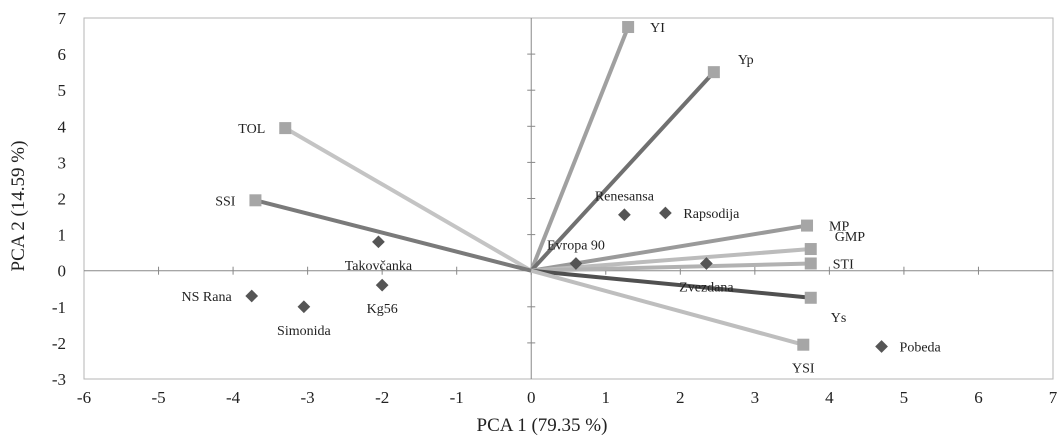  What do you see at coordinates (62, 235) in the screenshot?
I see `y-tick-label: 1` at bounding box center [62, 235].